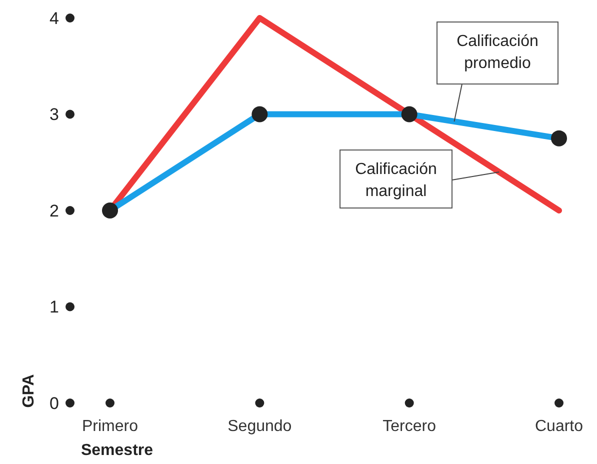  Describe the element at coordinates (54, 210) in the screenshot. I see `y-tick-label: 2` at that location.